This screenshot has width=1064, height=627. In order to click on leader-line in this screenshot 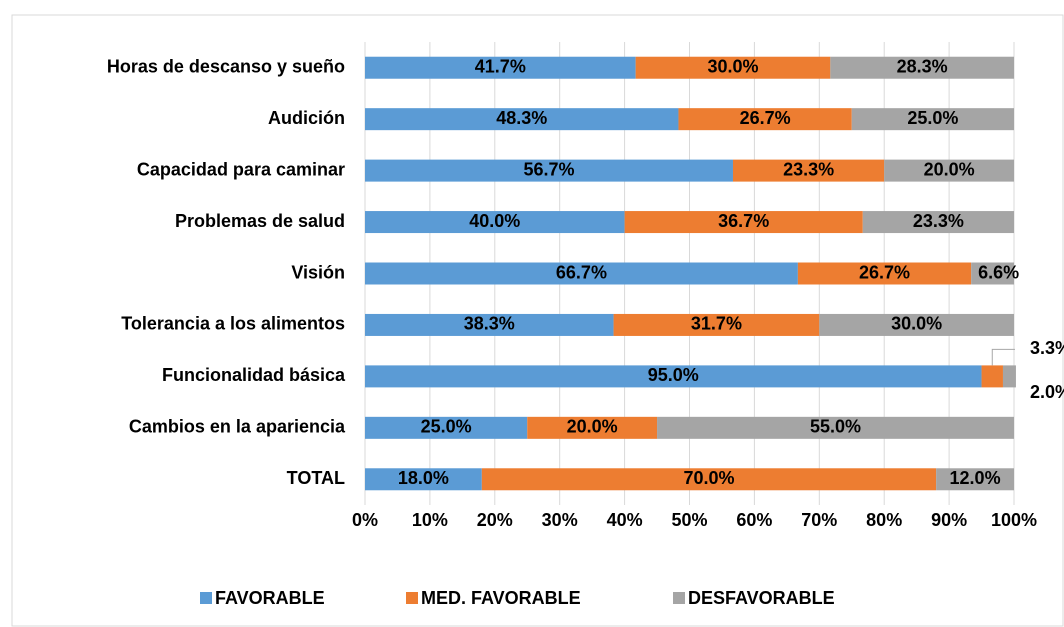, I will do `click(1003, 357)`.